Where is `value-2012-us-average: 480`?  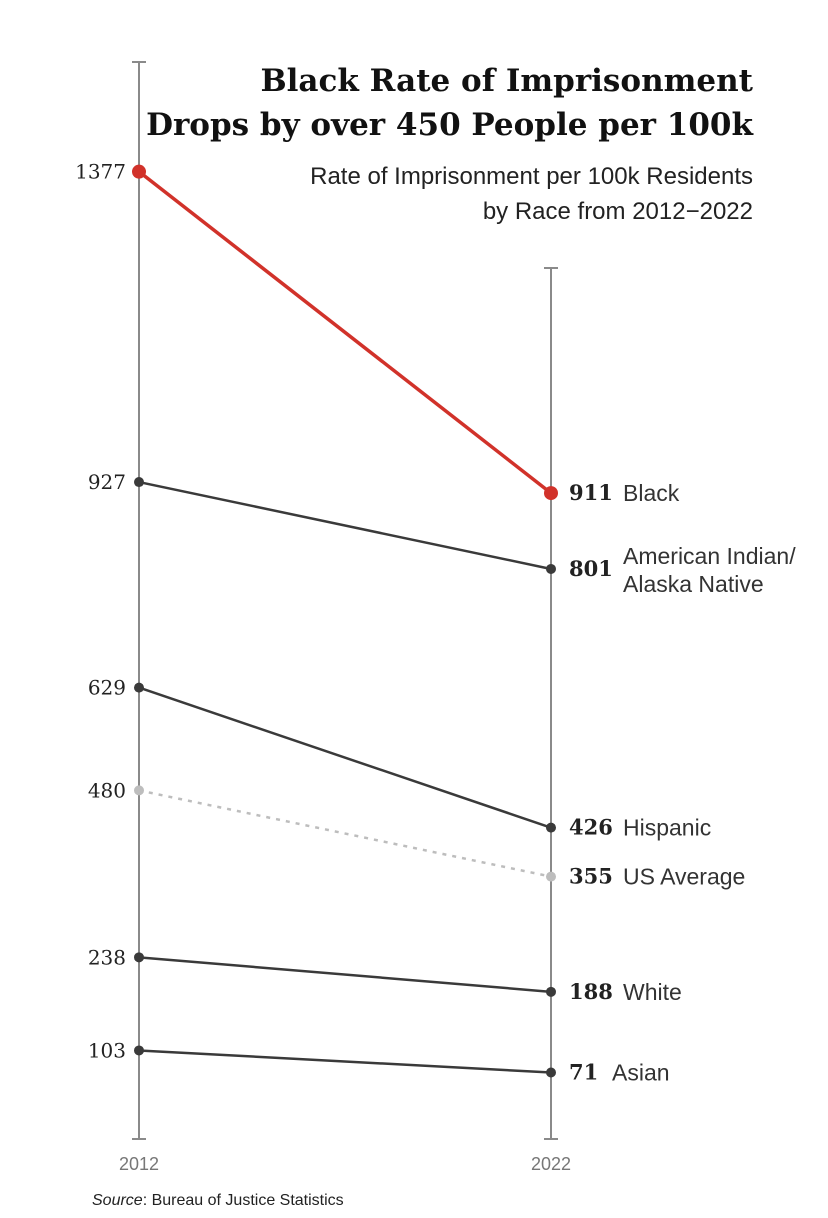 value-2012-us-average: 480 is located at coordinates (107, 790).